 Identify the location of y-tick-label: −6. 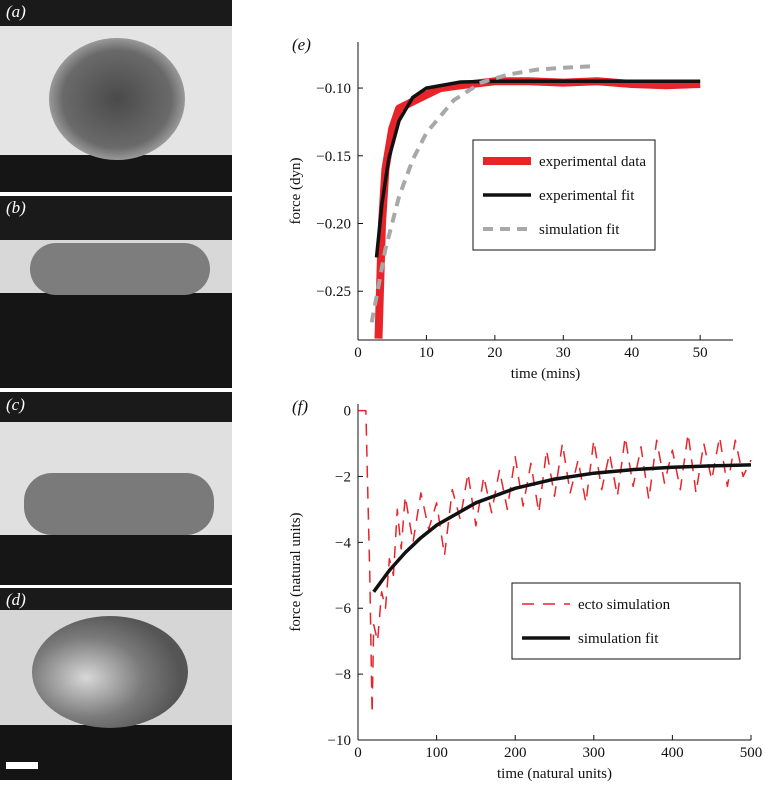
(343, 609).